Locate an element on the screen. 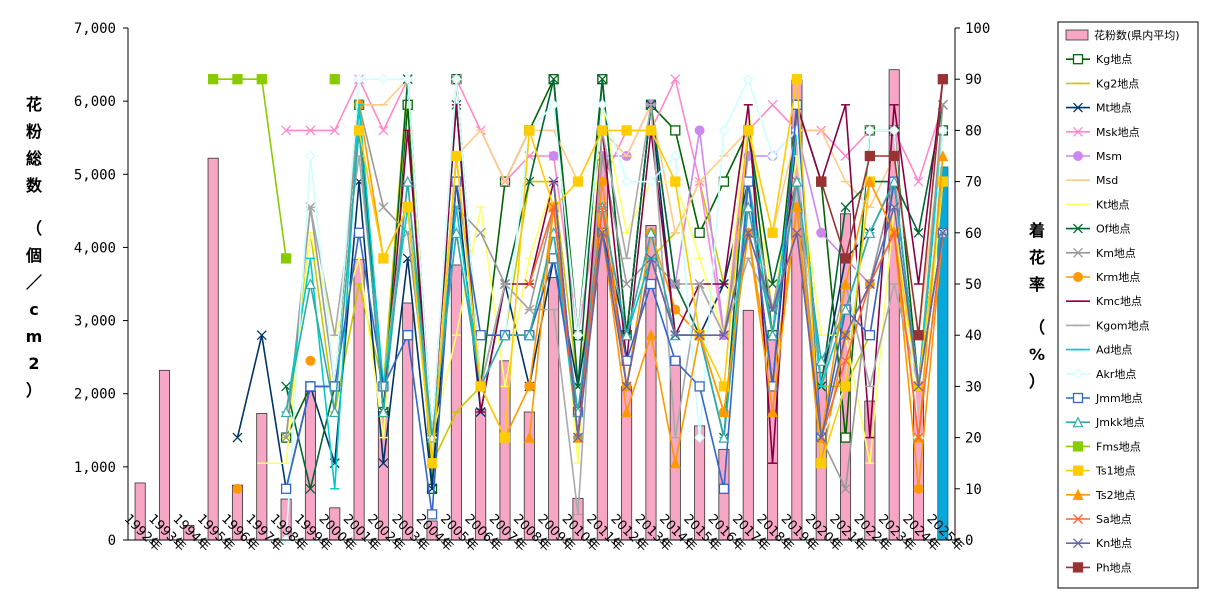  point-Jmm地点-2018年 is located at coordinates (772, 386).